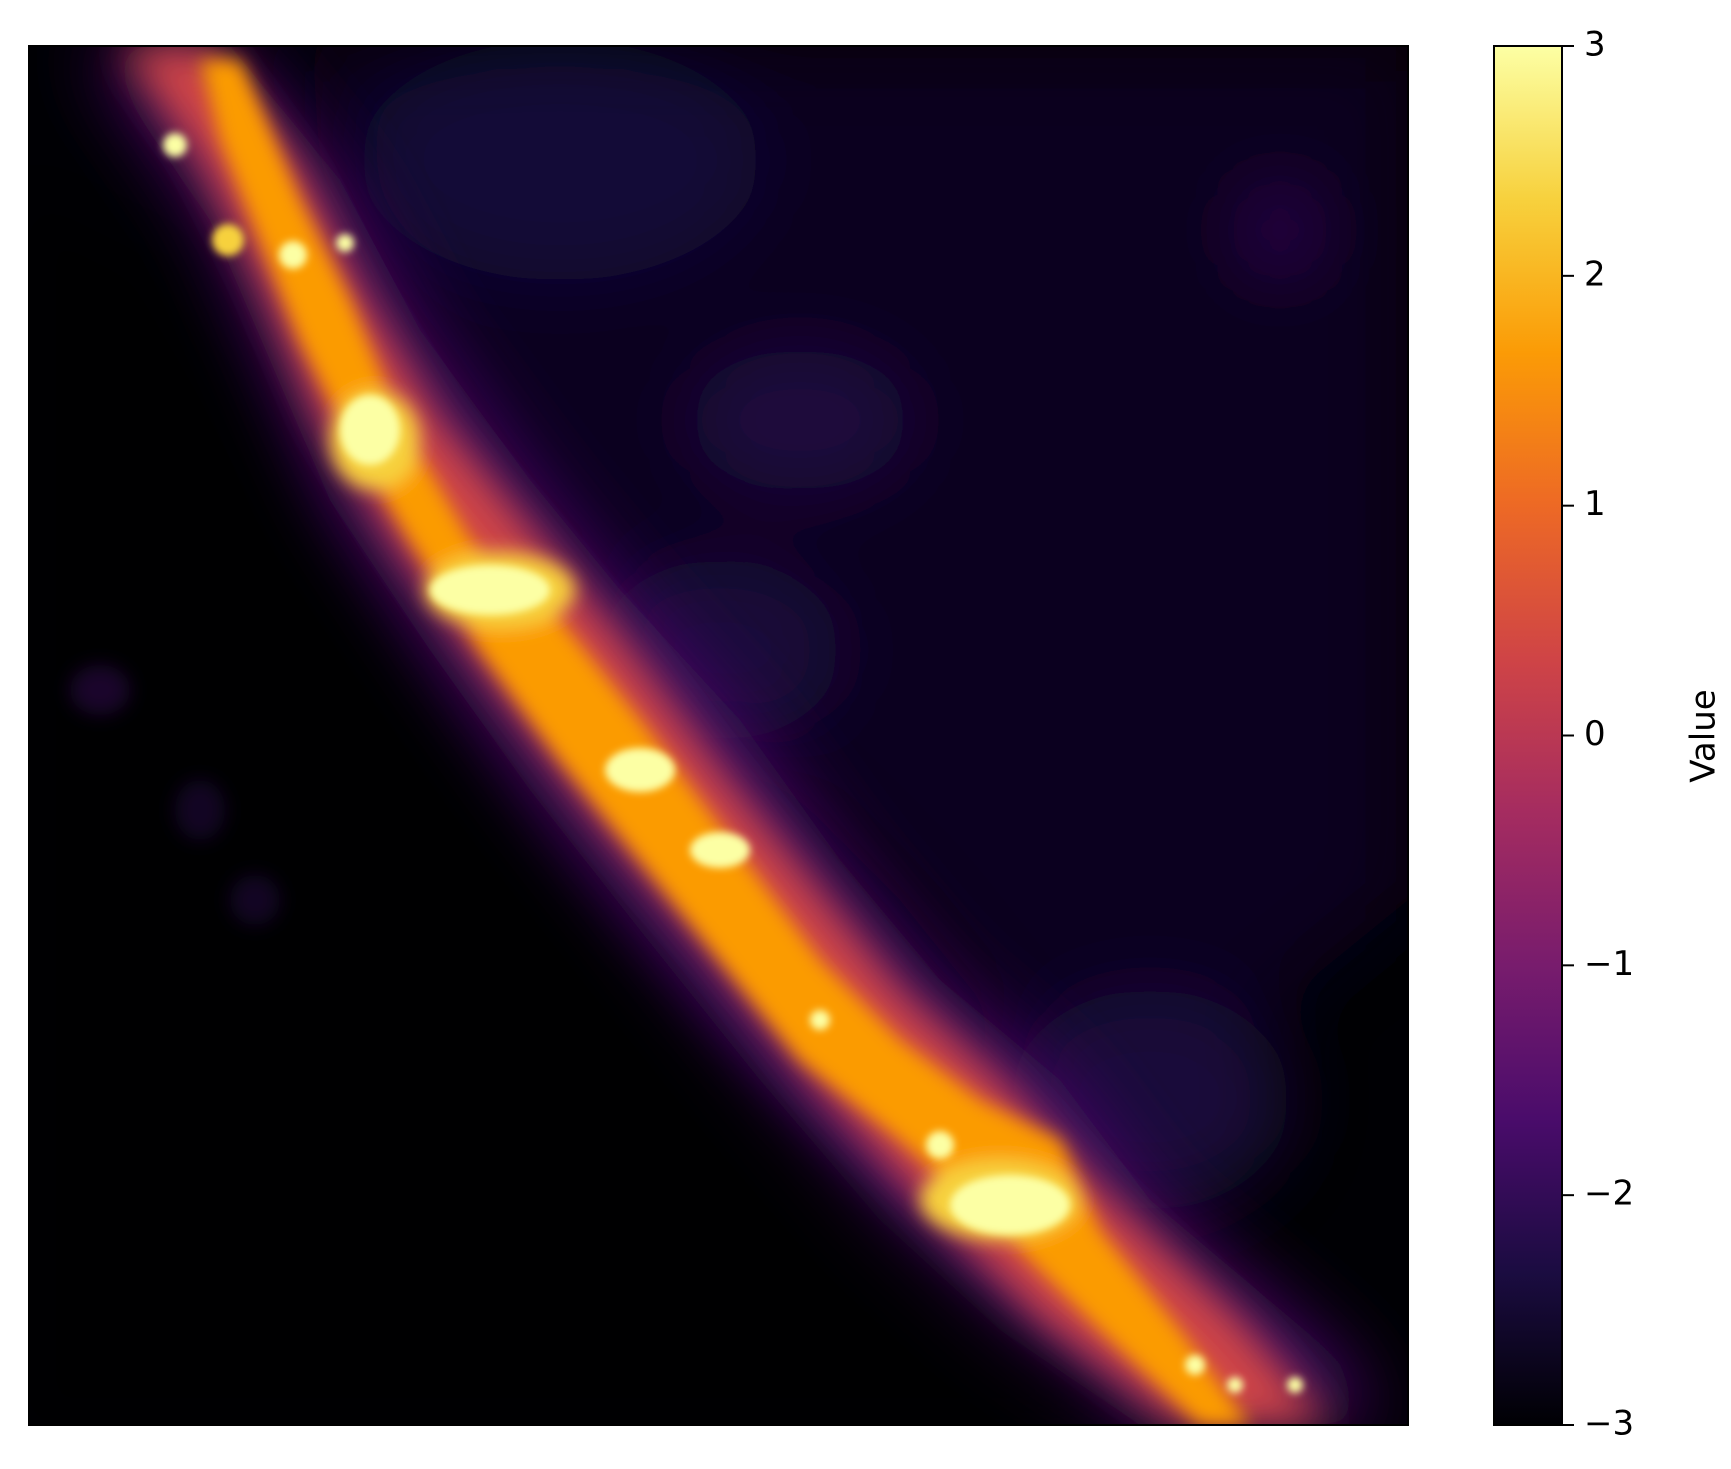 Image resolution: width=1731 pixels, height=1469 pixels. Describe the element at coordinates (1609, 1194) in the screenshot. I see `colorbar-tick-label: −2` at that location.